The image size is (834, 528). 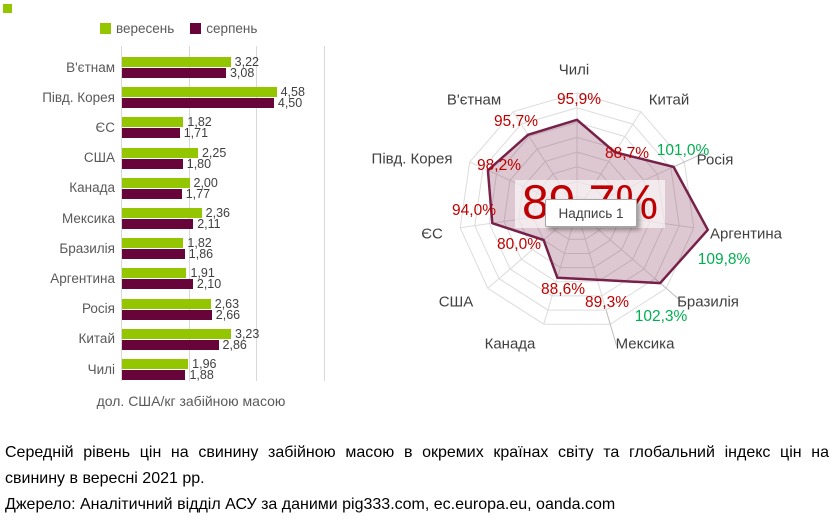 What do you see at coordinates (178, 28) in the screenshot?
I see `bar-chart-legend: вересень серпень` at bounding box center [178, 28].